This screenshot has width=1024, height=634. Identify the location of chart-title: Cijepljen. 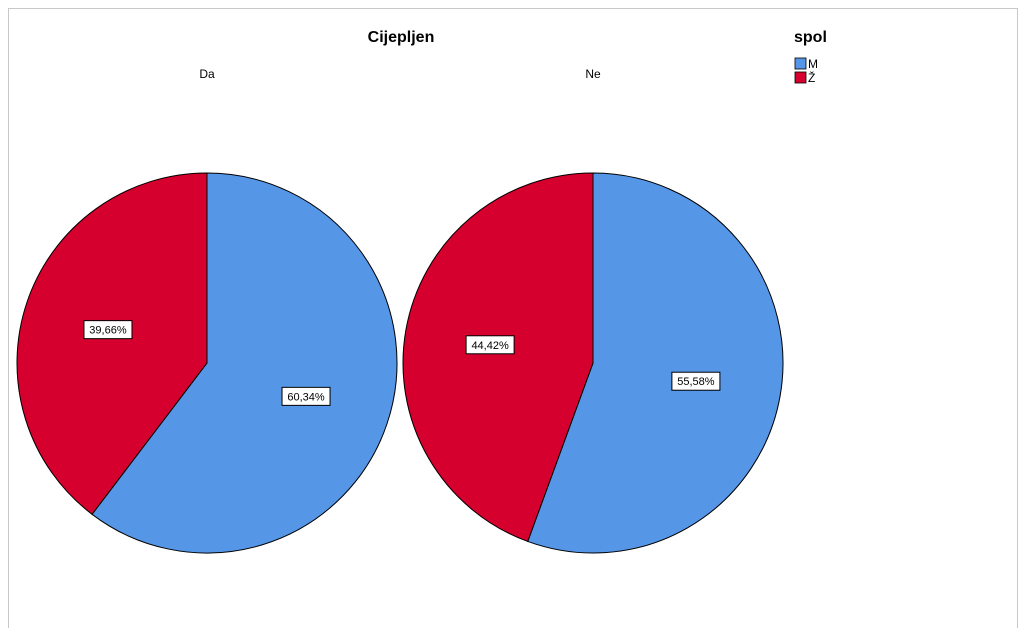
(401, 37).